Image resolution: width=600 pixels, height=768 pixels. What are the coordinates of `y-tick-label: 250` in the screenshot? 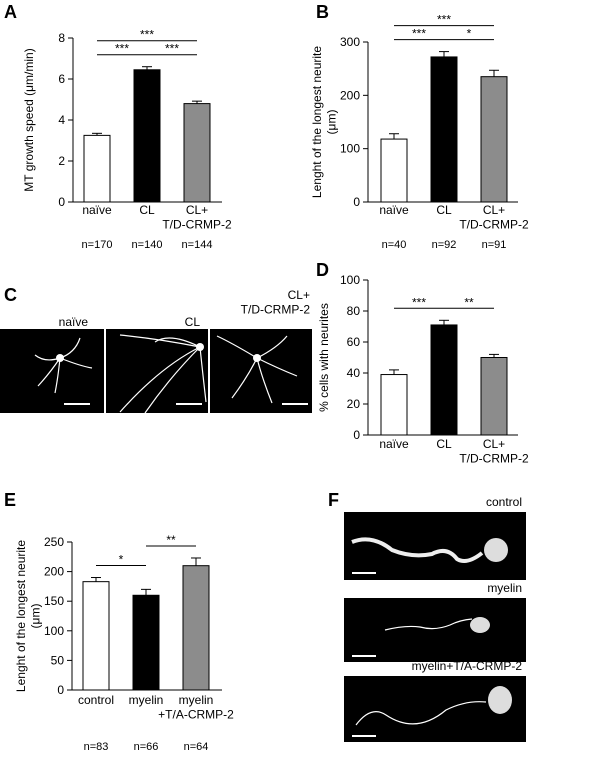 It's located at (54, 542).